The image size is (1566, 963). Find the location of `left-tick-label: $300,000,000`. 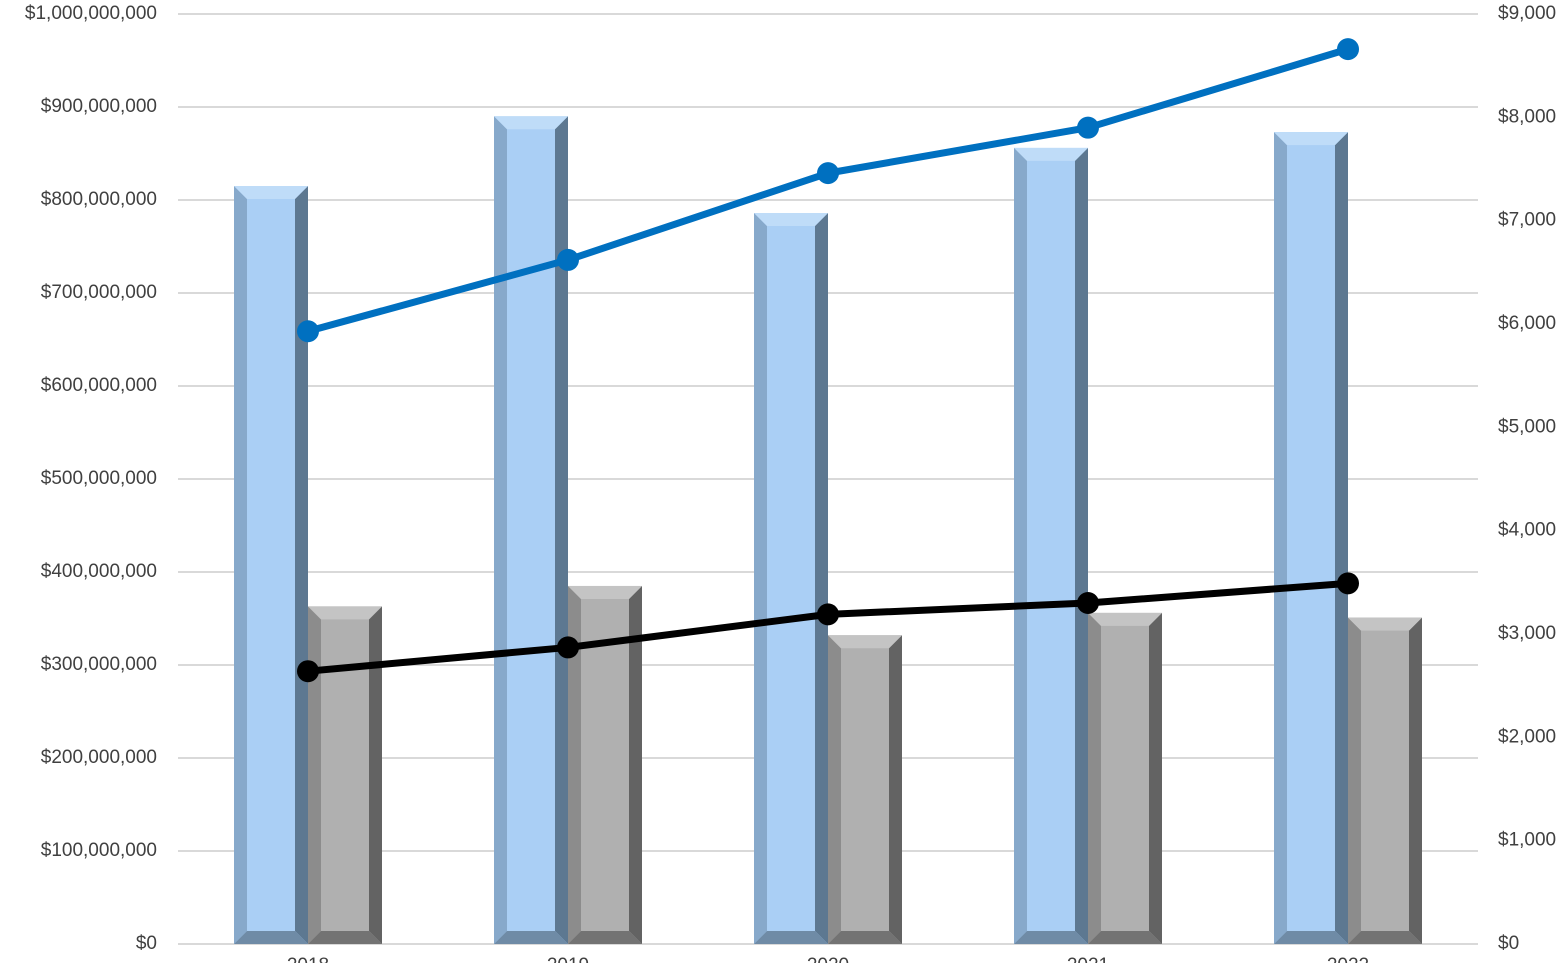

left-tick-label: $300,000,000 is located at coordinates (99, 664).